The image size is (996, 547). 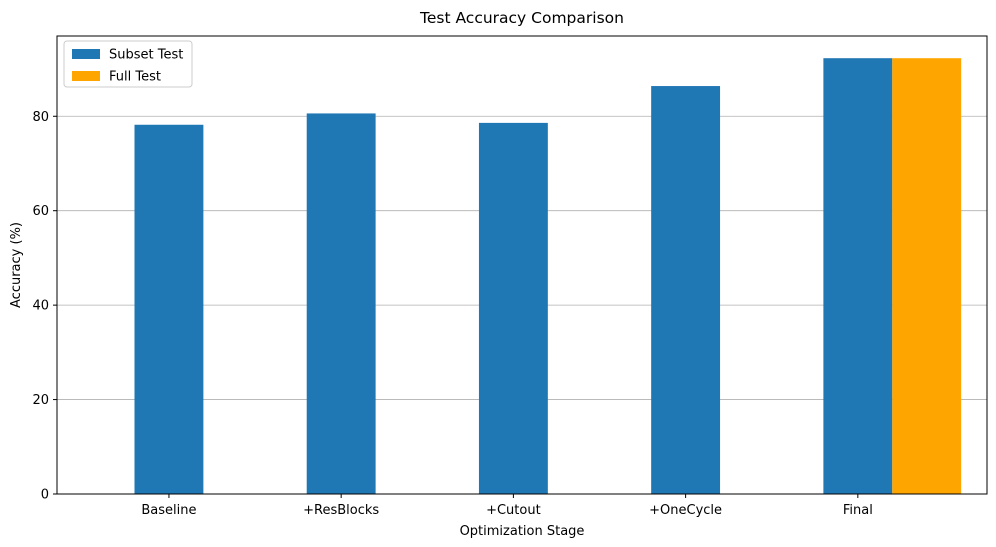 I want to click on y-tick-label: 60, so click(x=40, y=211).